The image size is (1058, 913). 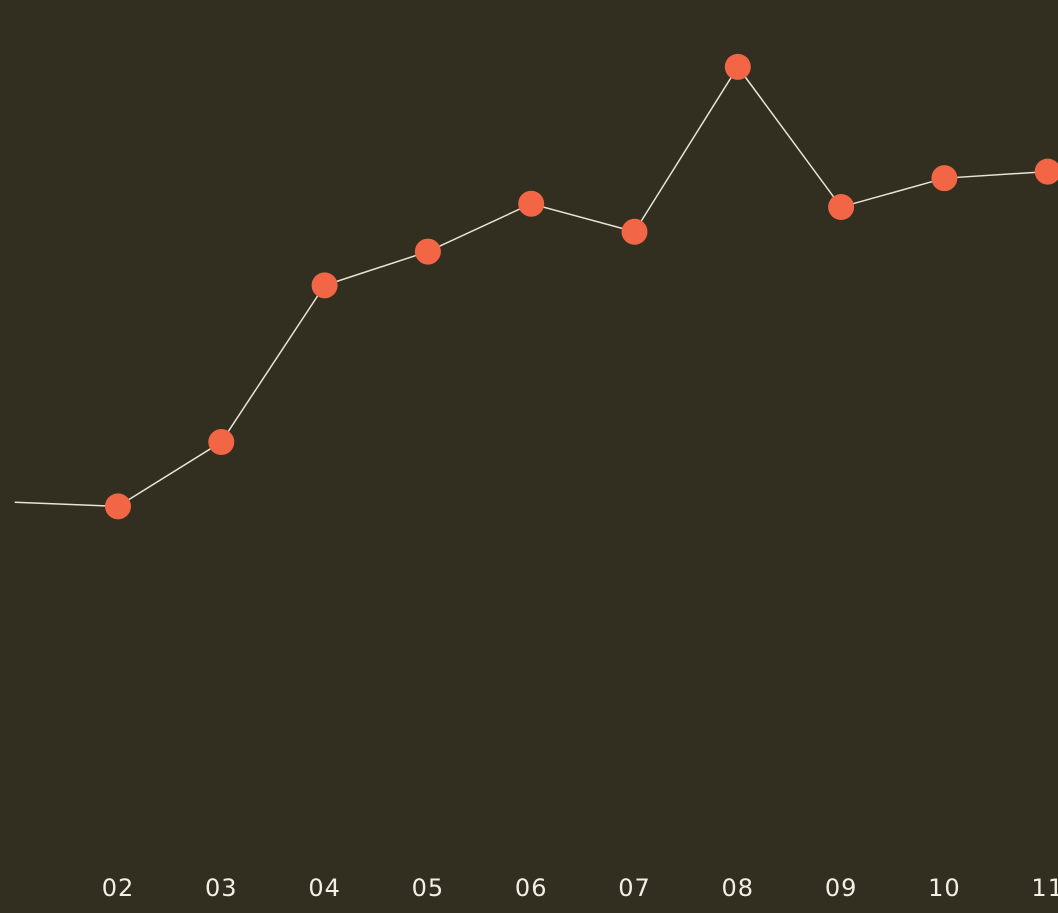 What do you see at coordinates (738, 888) in the screenshot?
I see `x-tick-label: 08` at bounding box center [738, 888].